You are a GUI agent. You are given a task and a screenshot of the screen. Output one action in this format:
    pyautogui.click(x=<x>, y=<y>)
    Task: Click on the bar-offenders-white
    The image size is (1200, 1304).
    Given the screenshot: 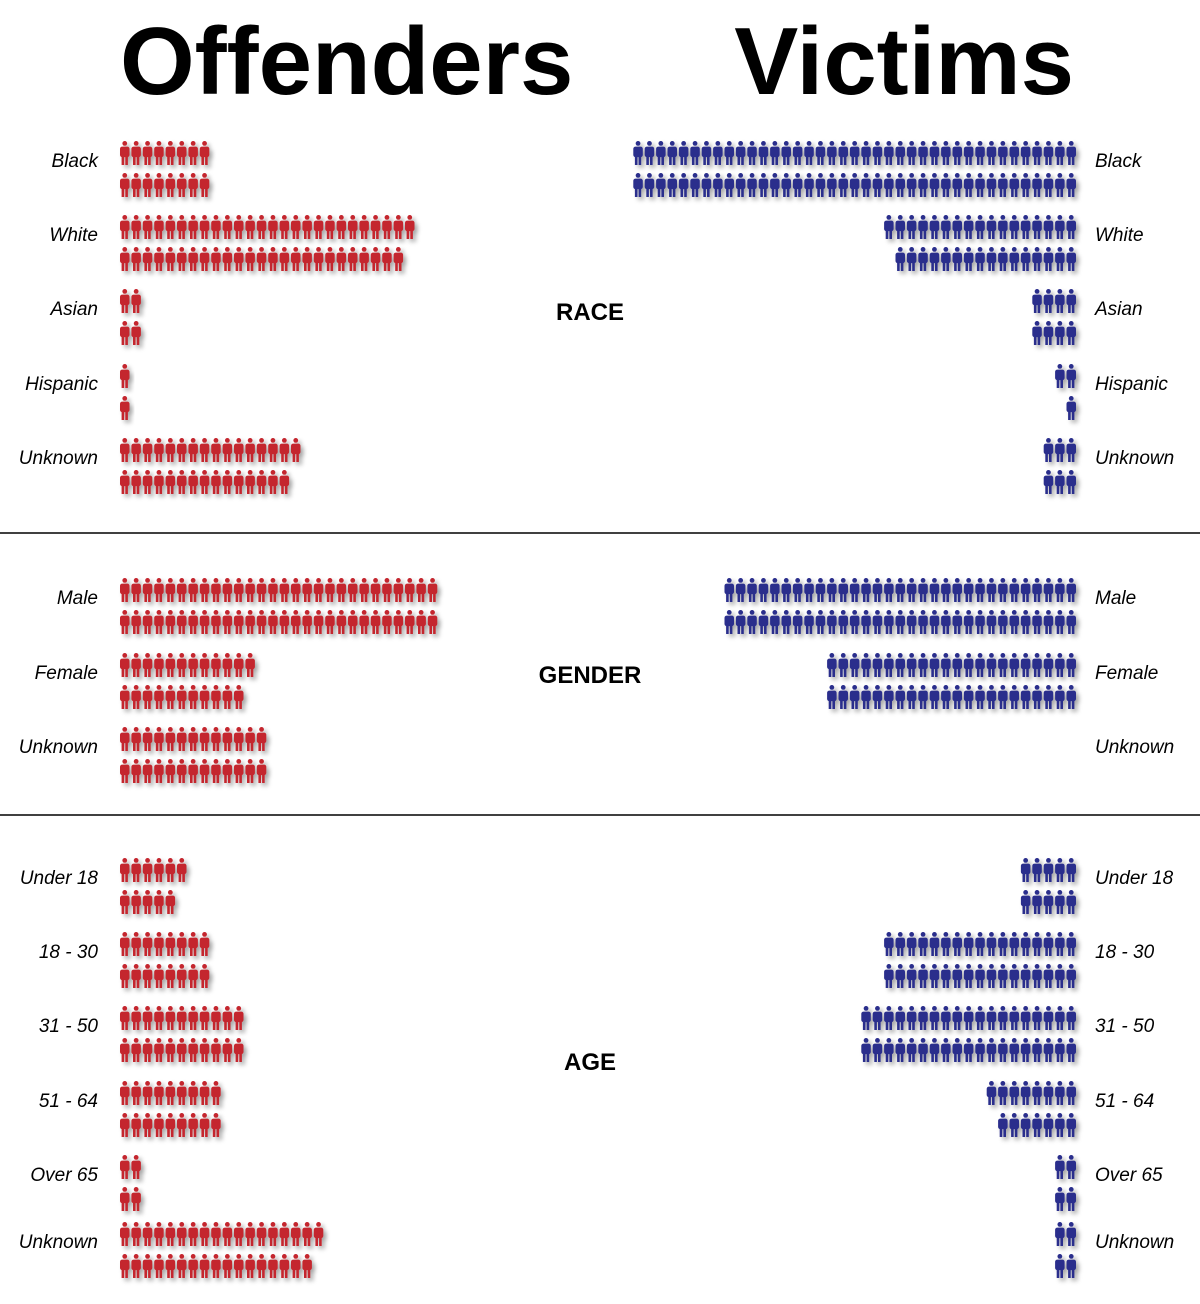 What is the action you would take?
    pyautogui.click(x=267, y=243)
    